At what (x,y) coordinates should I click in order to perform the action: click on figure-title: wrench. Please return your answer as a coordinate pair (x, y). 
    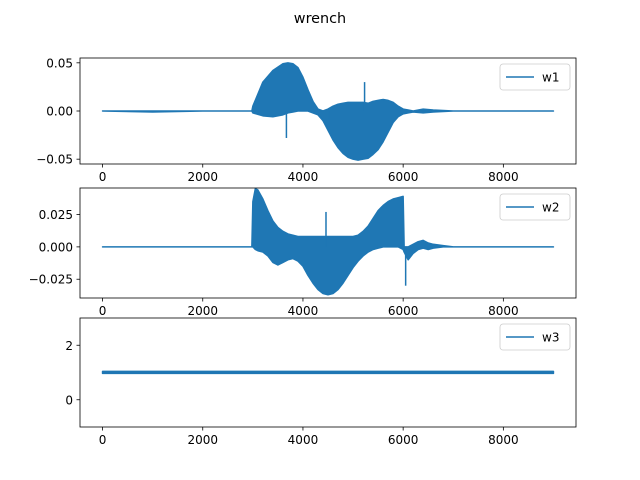
    Looking at the image, I should click on (320, 19).